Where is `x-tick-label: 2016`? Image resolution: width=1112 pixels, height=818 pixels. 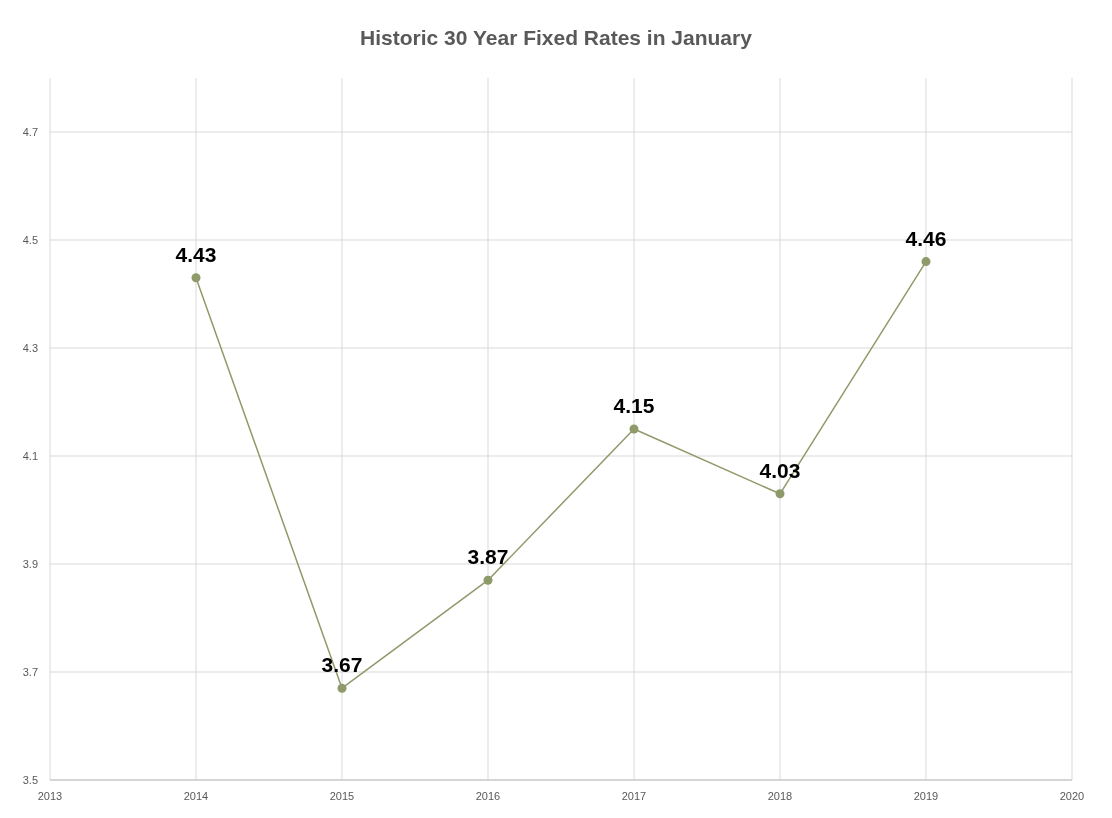
x-tick-label: 2016 is located at coordinates (488, 796).